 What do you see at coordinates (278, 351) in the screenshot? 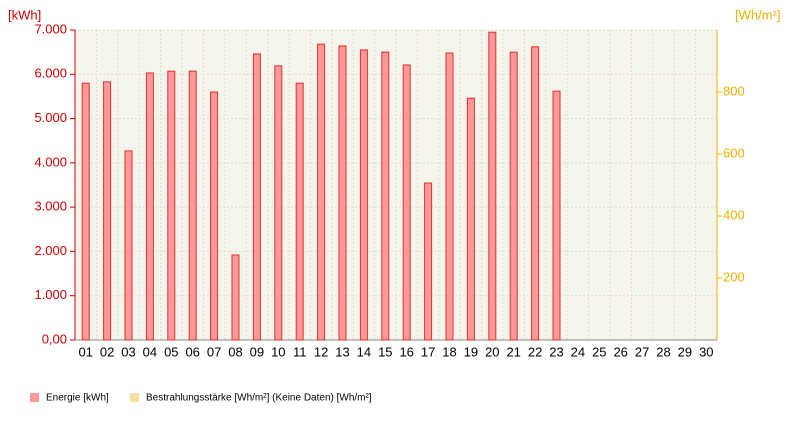
I see `x-tick-label: 10` at bounding box center [278, 351].